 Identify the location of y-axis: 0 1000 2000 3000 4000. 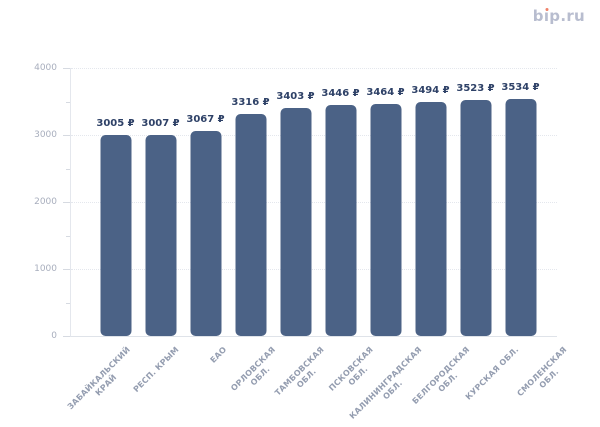
(35, 202).